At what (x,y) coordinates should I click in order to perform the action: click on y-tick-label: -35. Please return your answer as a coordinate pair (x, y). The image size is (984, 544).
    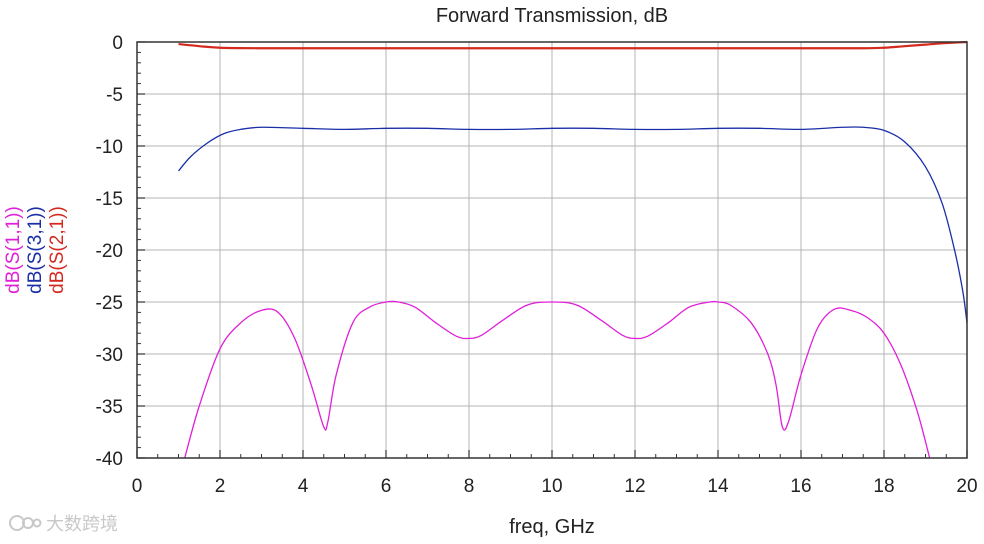
    Looking at the image, I should click on (109, 407).